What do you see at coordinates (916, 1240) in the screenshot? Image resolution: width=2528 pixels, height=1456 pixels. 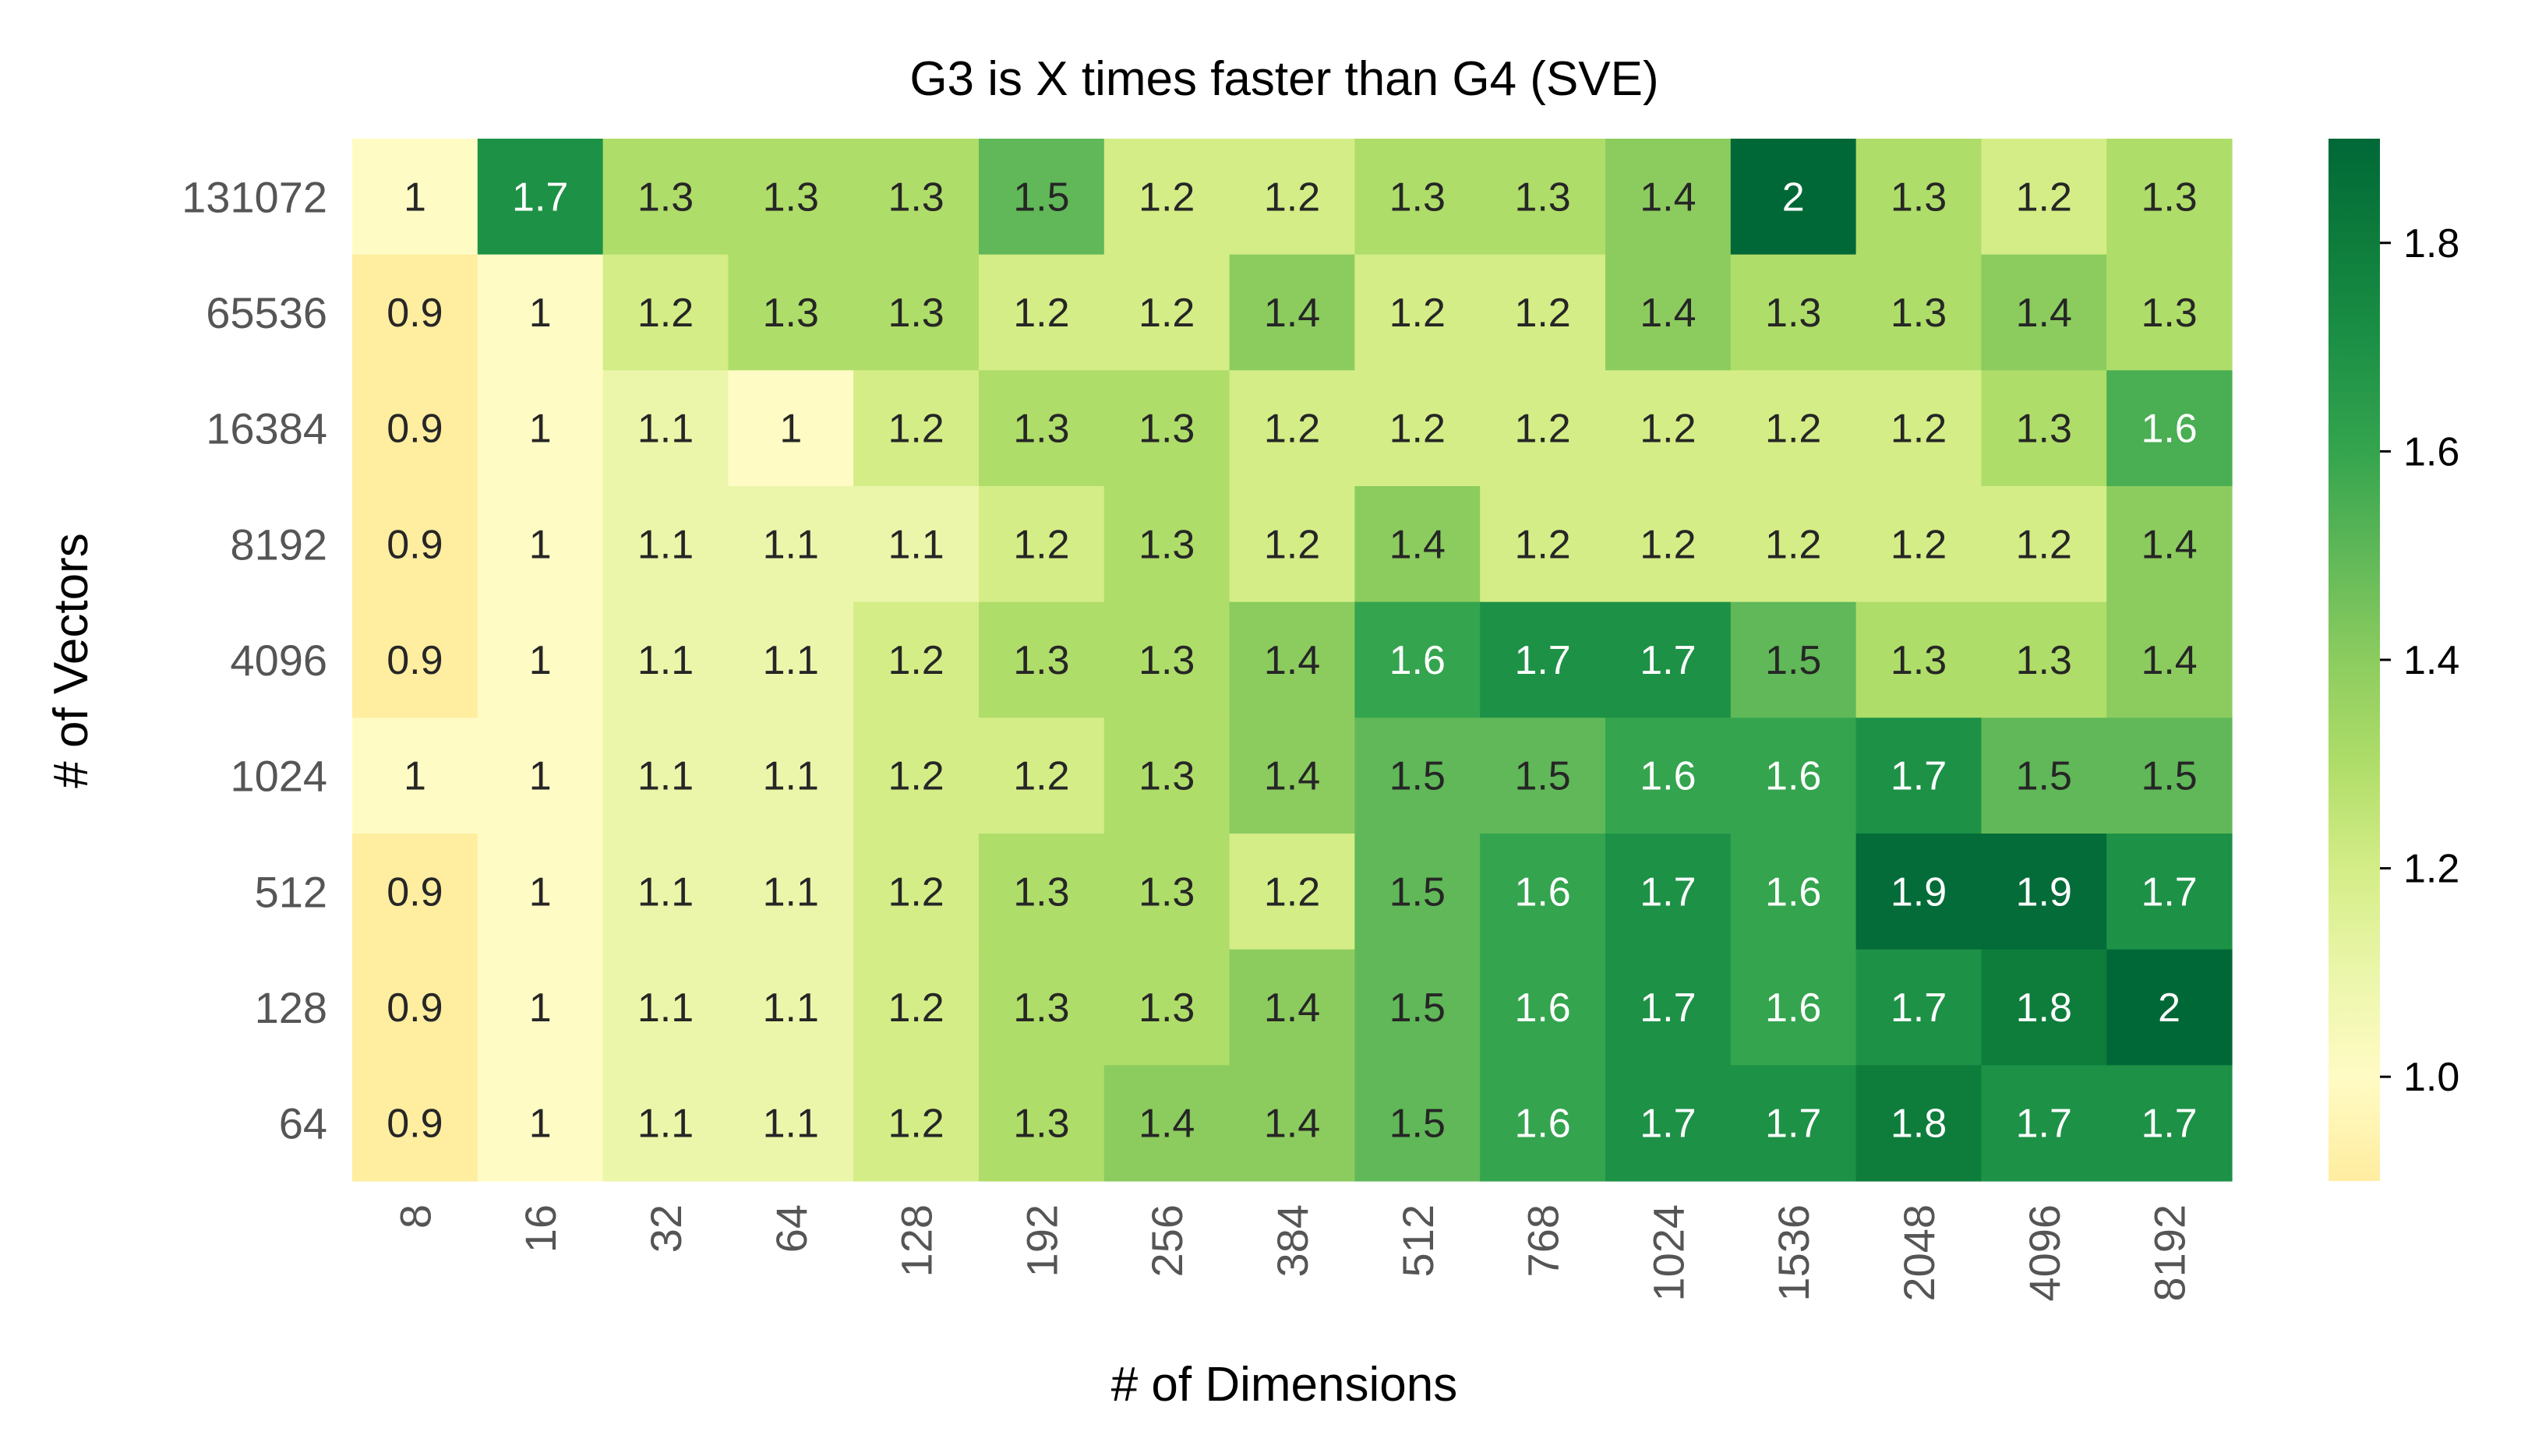 I see `x-tick-label: 128` at bounding box center [916, 1240].